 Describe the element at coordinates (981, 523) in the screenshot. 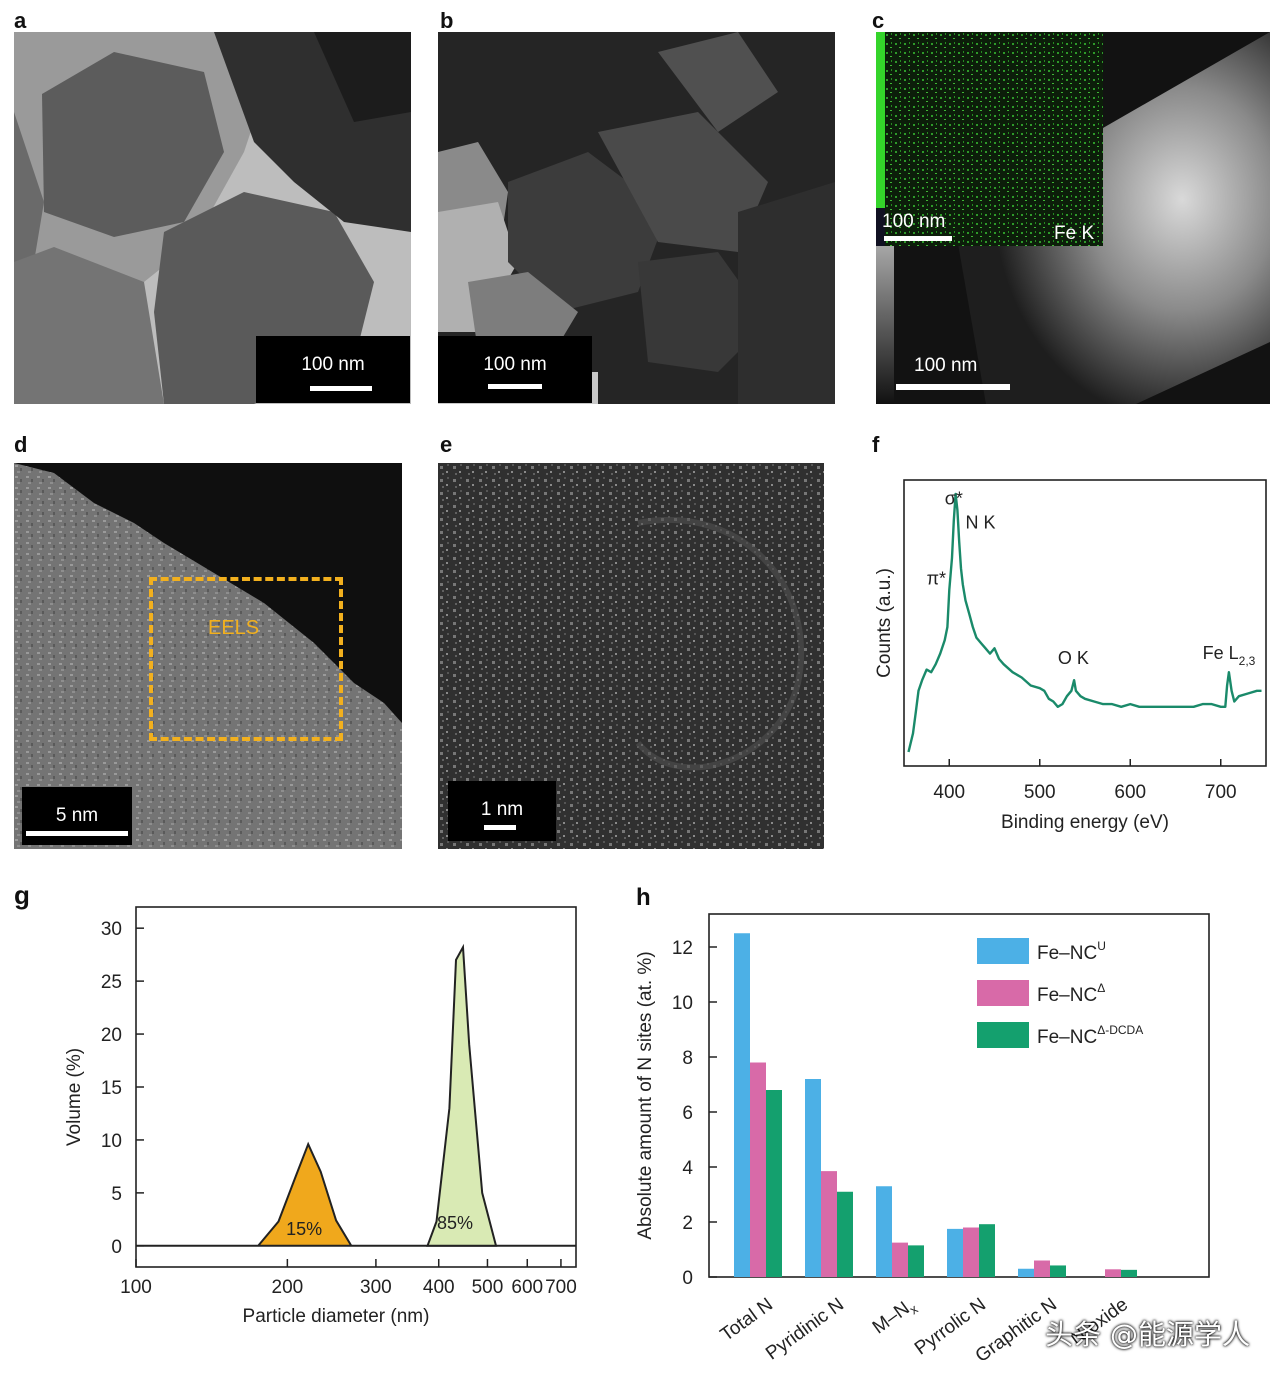

I see `annotation-label: N K` at that location.